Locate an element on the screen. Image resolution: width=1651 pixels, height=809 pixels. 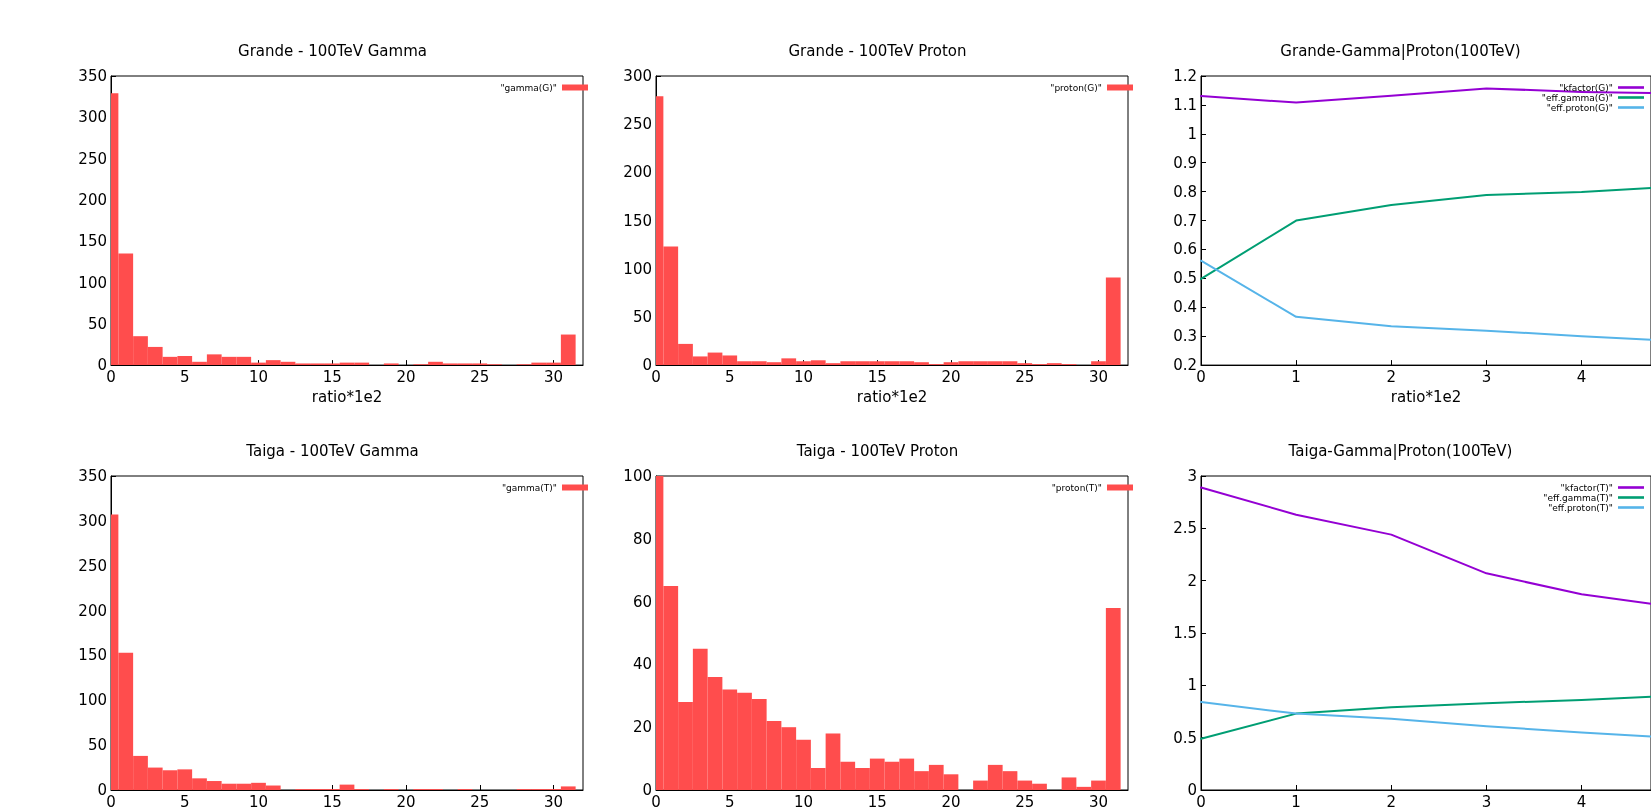
y-tick-label: 80 is located at coordinates (642, 538).